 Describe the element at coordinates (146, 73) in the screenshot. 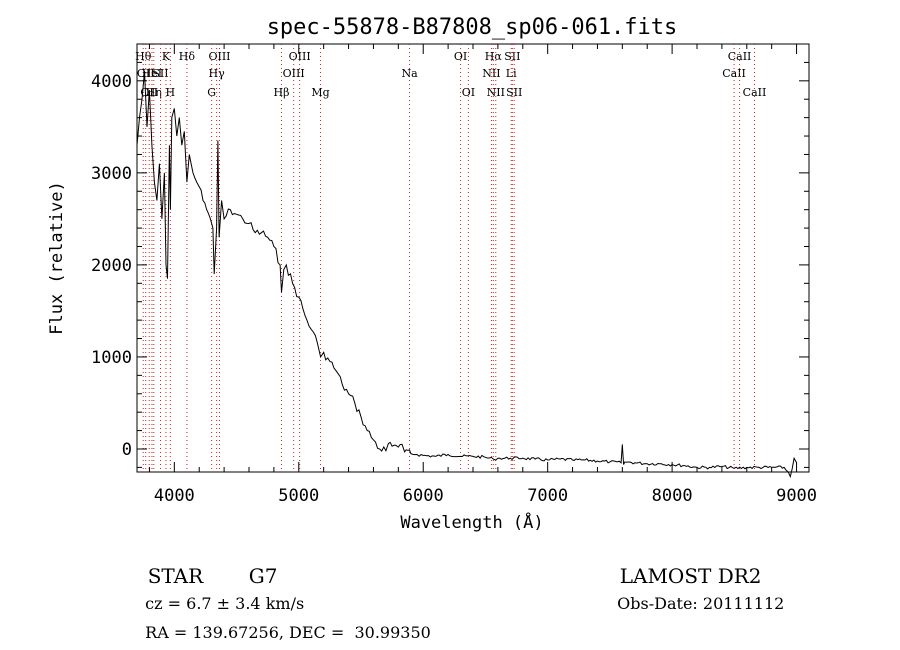

I see `line-marker-label: OII` at that location.